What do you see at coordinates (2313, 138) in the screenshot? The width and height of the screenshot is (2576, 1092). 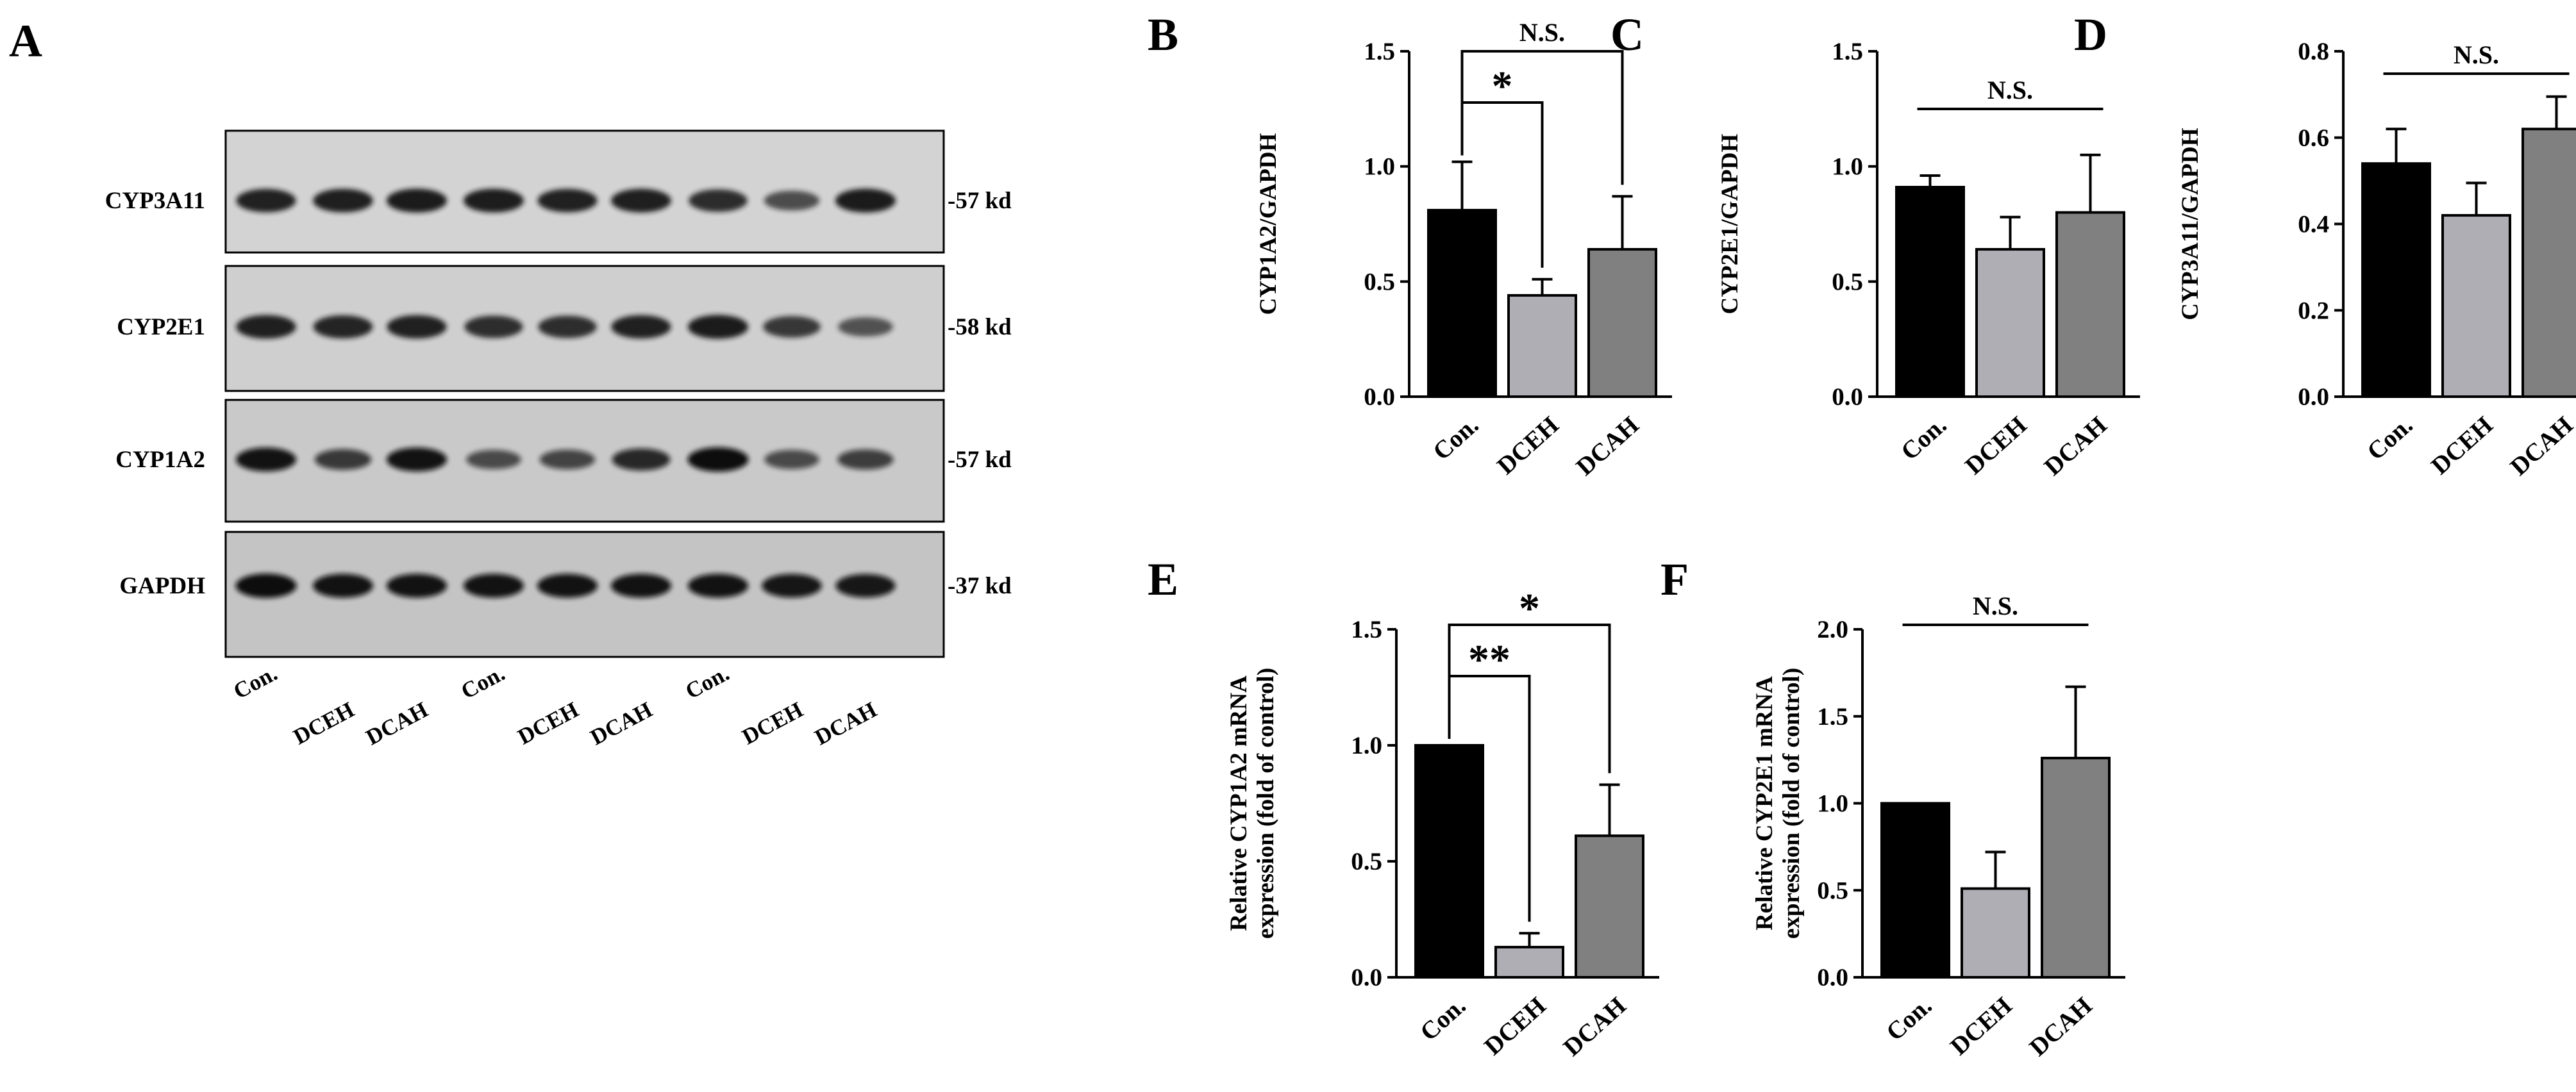 I see `y-tick-label: 0.6` at bounding box center [2313, 138].